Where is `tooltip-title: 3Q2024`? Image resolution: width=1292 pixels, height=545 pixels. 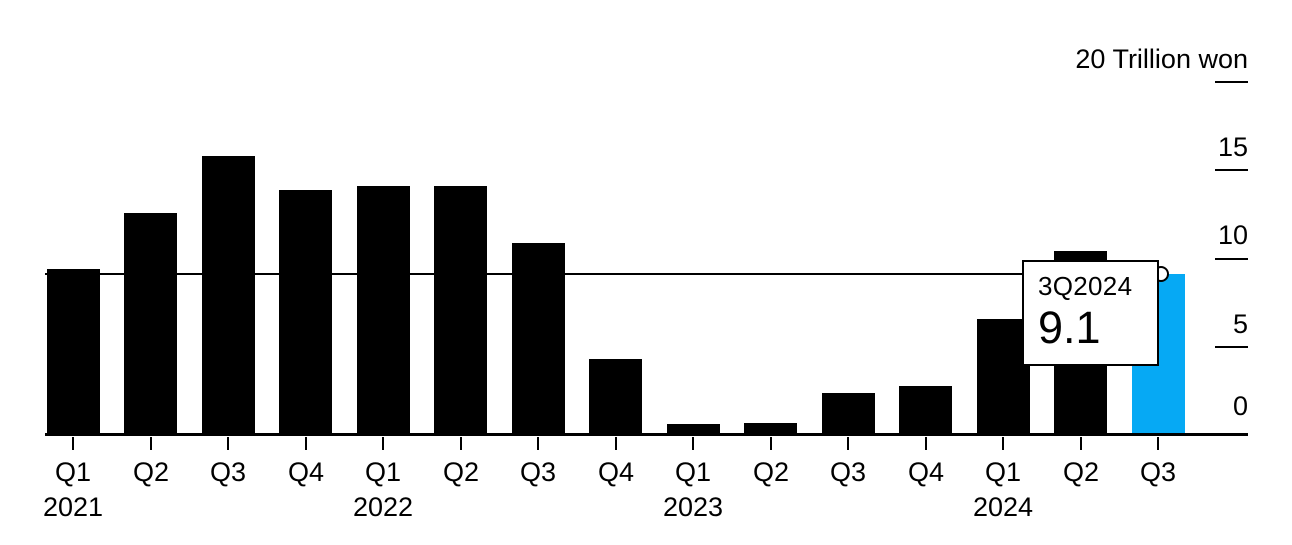 tooltip-title: 3Q2024 is located at coordinates (1085, 286).